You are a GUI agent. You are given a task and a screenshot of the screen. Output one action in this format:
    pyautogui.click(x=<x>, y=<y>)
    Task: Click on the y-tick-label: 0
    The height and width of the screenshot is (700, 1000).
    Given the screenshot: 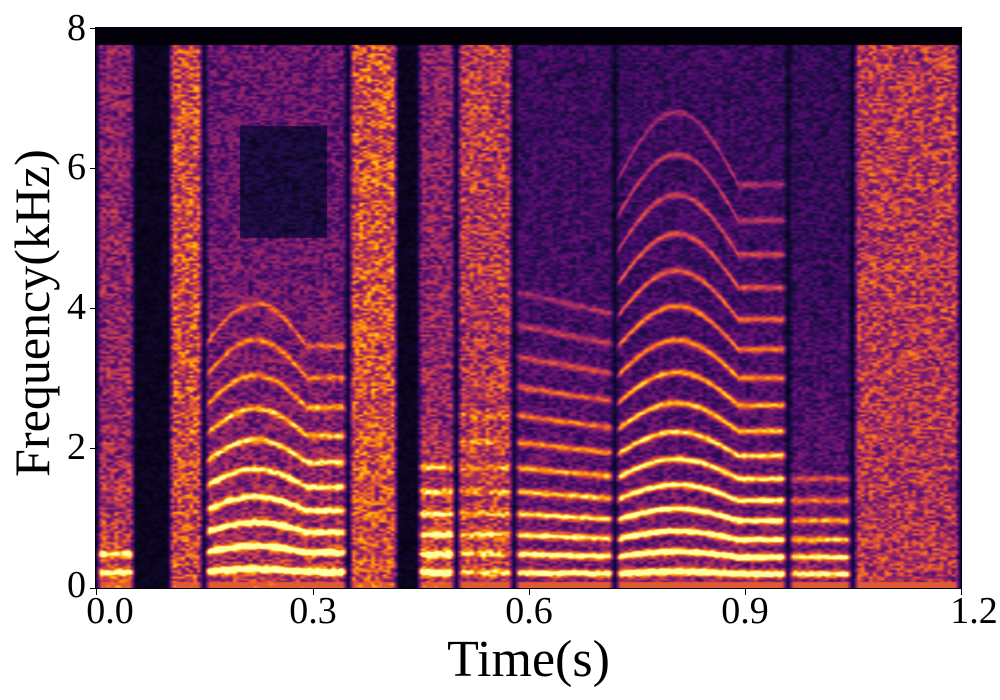 What is the action you would take?
    pyautogui.click(x=76, y=585)
    